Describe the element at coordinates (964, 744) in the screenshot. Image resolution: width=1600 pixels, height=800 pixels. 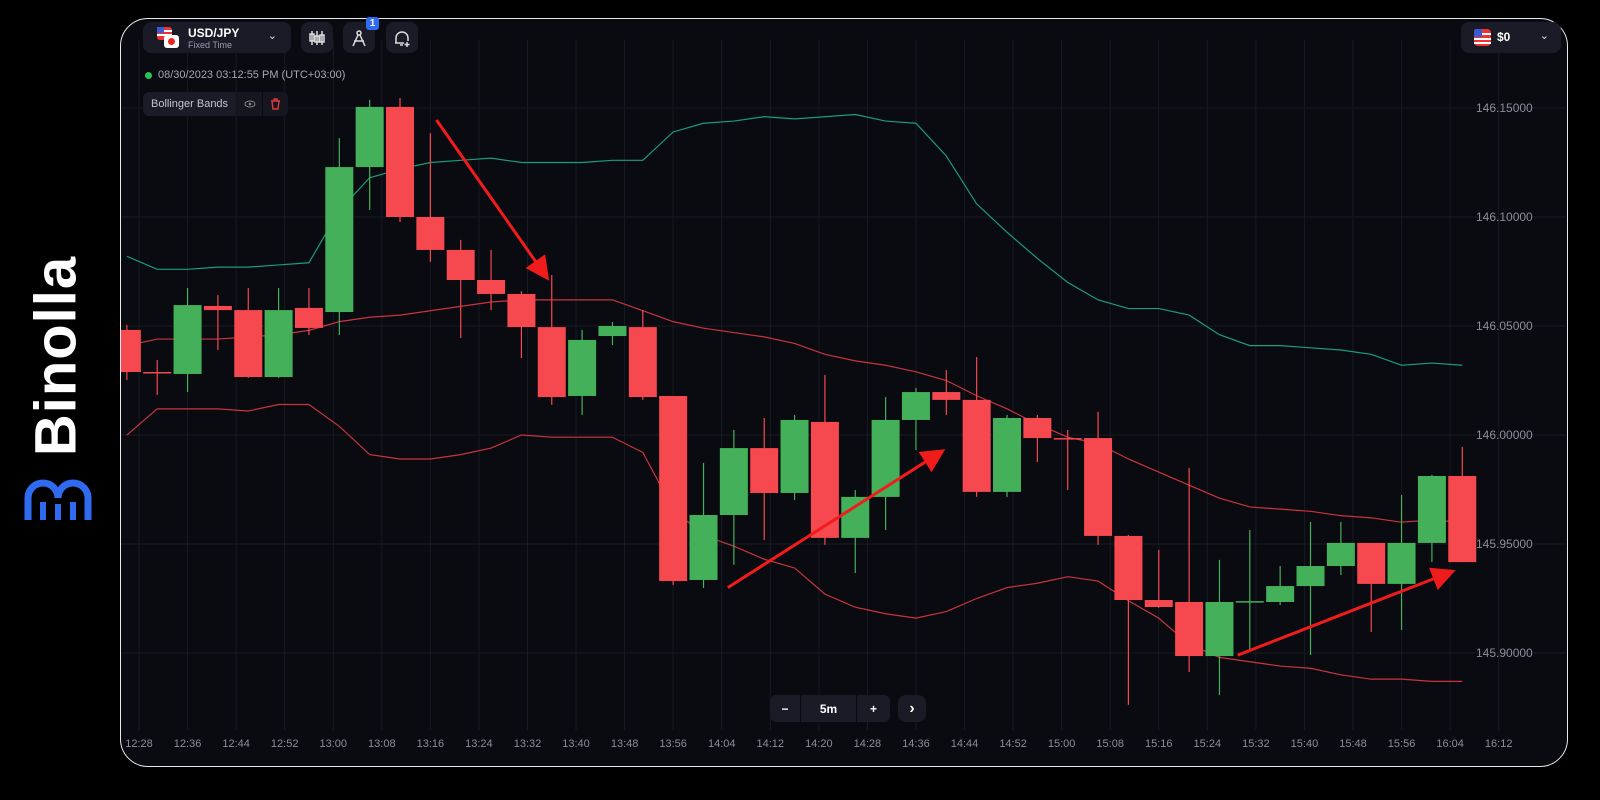
I see `x-tick-label: 14:44` at that location.